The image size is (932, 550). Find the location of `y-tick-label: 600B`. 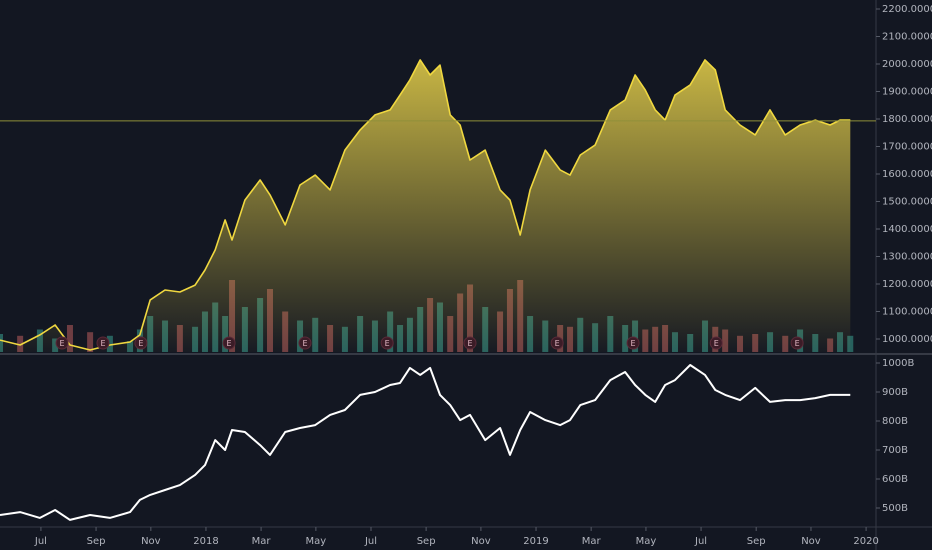

y-tick-label: 600B is located at coordinates (895, 479).